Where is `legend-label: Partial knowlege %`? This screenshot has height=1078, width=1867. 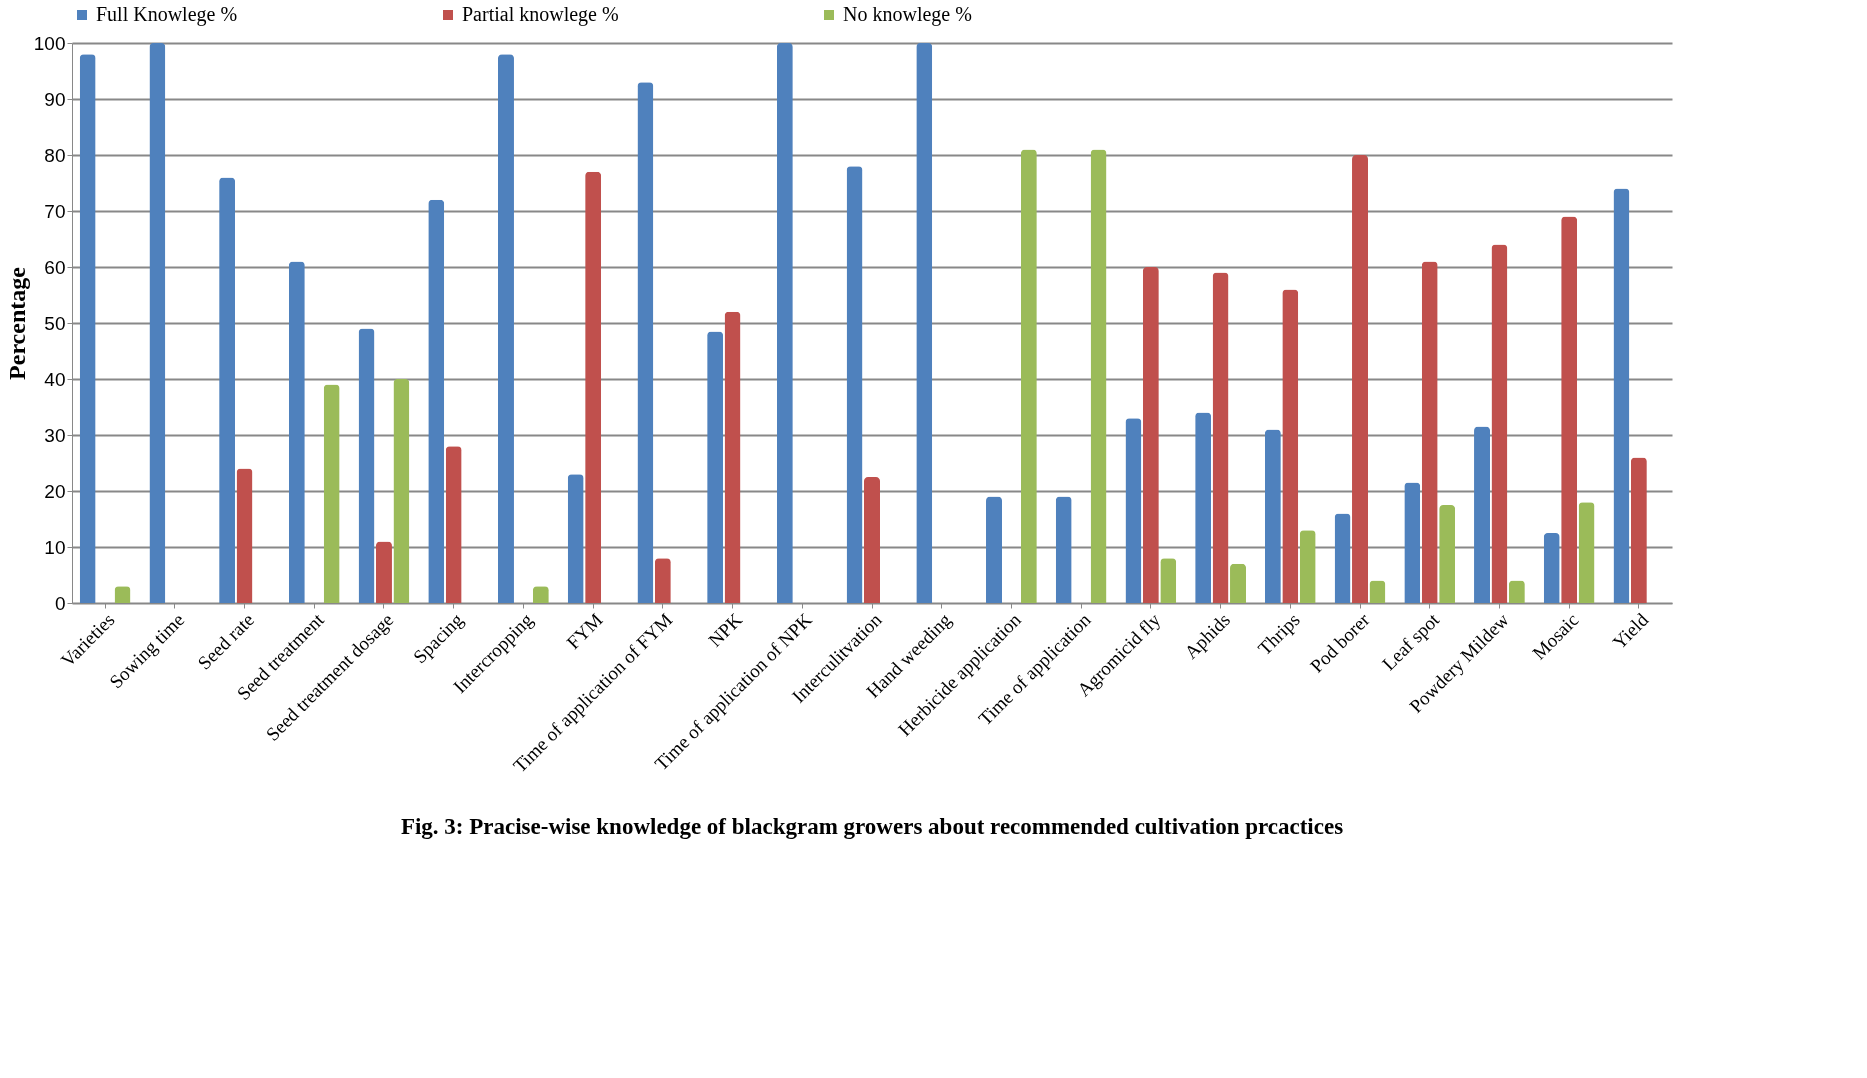
legend-label: Partial knowlege % is located at coordinates (540, 14).